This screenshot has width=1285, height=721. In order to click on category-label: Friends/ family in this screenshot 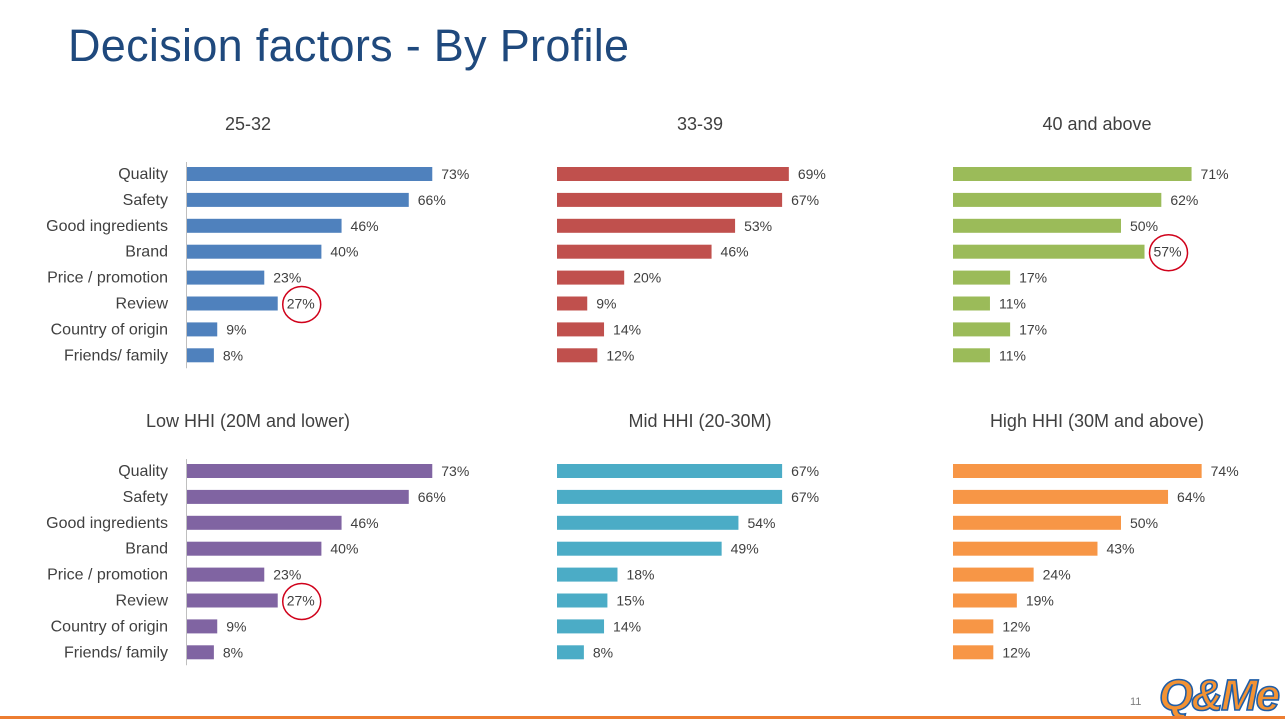, I will do `click(116, 355)`.